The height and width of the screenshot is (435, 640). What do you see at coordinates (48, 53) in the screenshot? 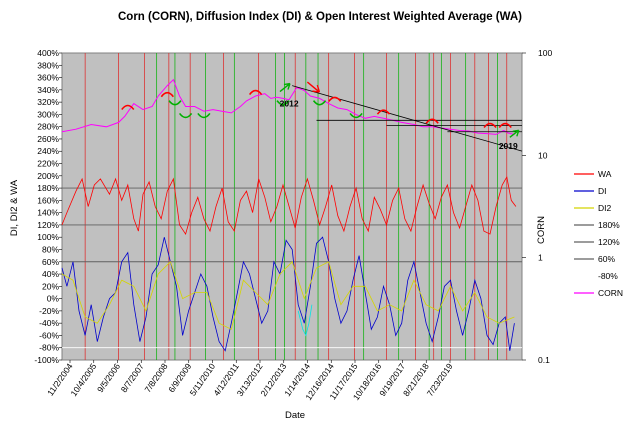
I see `y-tick-label: 400%` at bounding box center [48, 53].